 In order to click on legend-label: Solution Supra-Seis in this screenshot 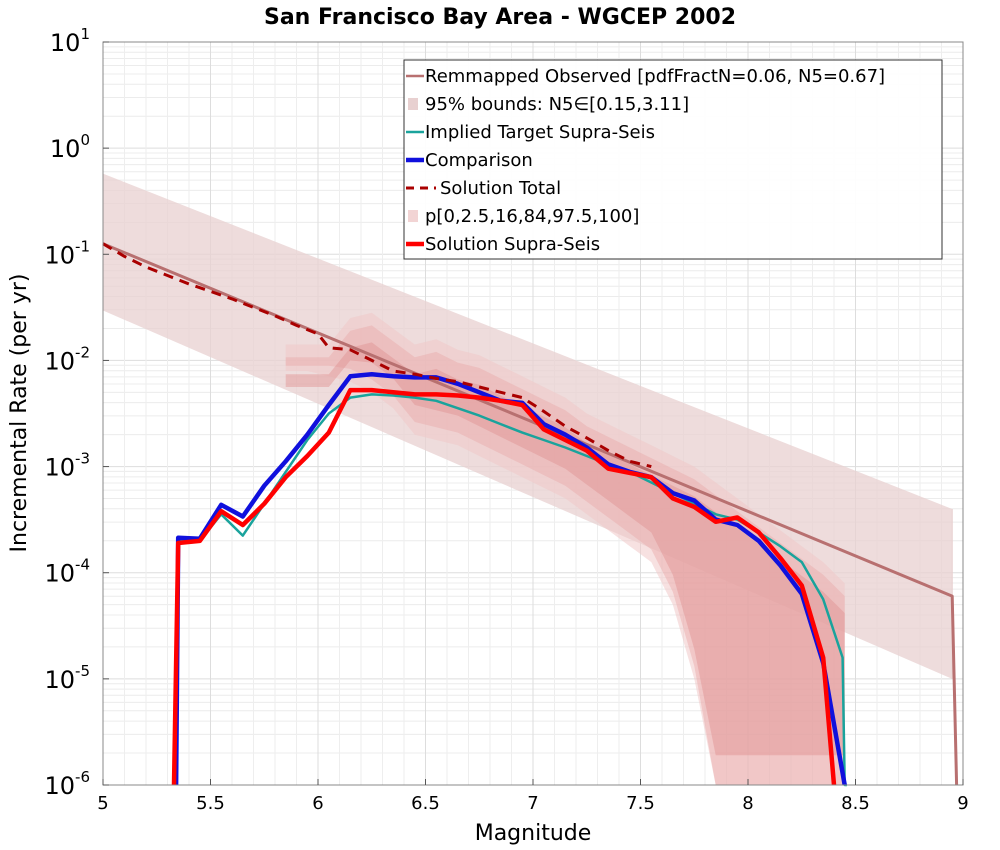, I will do `click(512, 244)`.